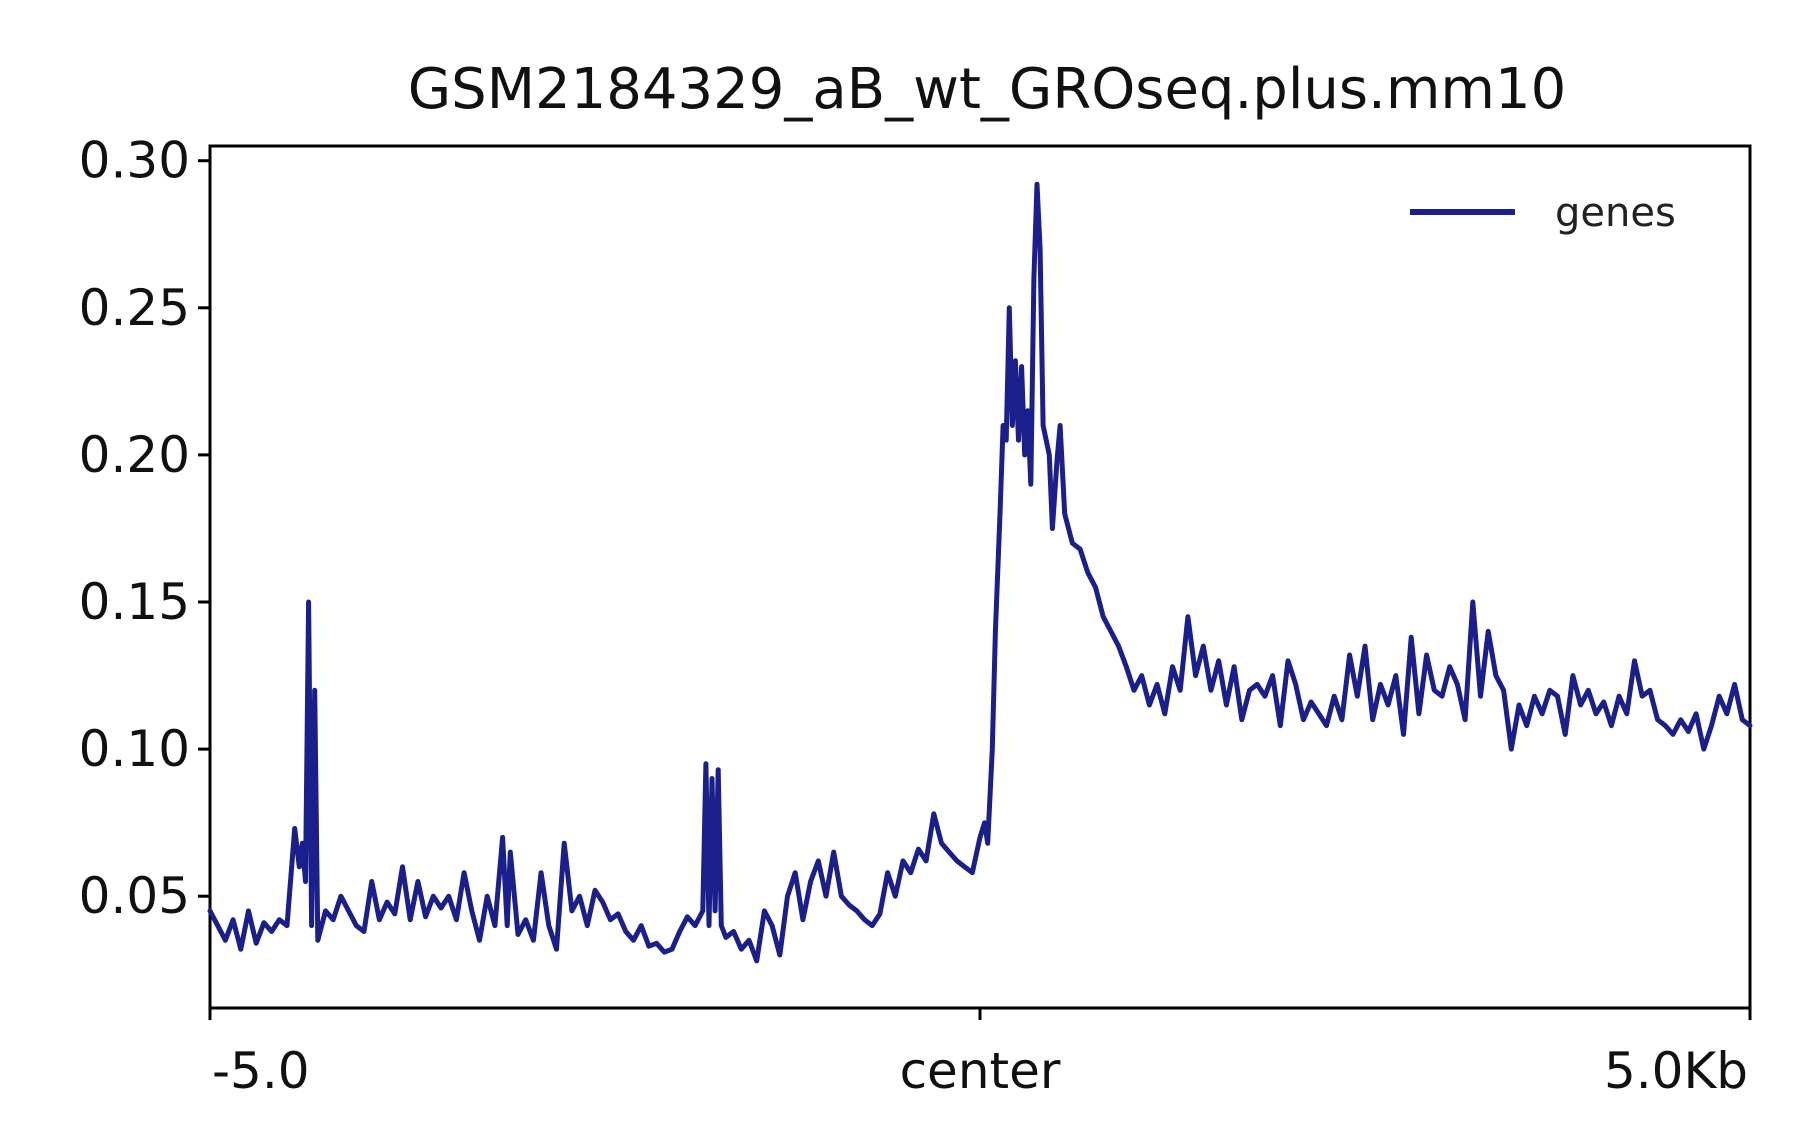  What do you see at coordinates (134, 161) in the screenshot?
I see `y-tick-label: 0.30` at bounding box center [134, 161].